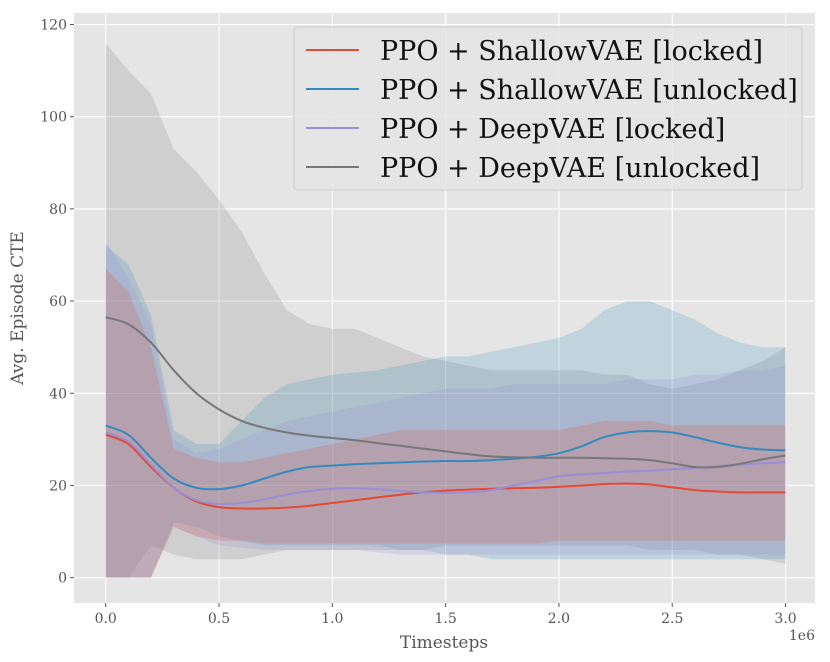  Describe the element at coordinates (53, 118) in the screenshot. I see `y-tick-label-5: 100` at that location.